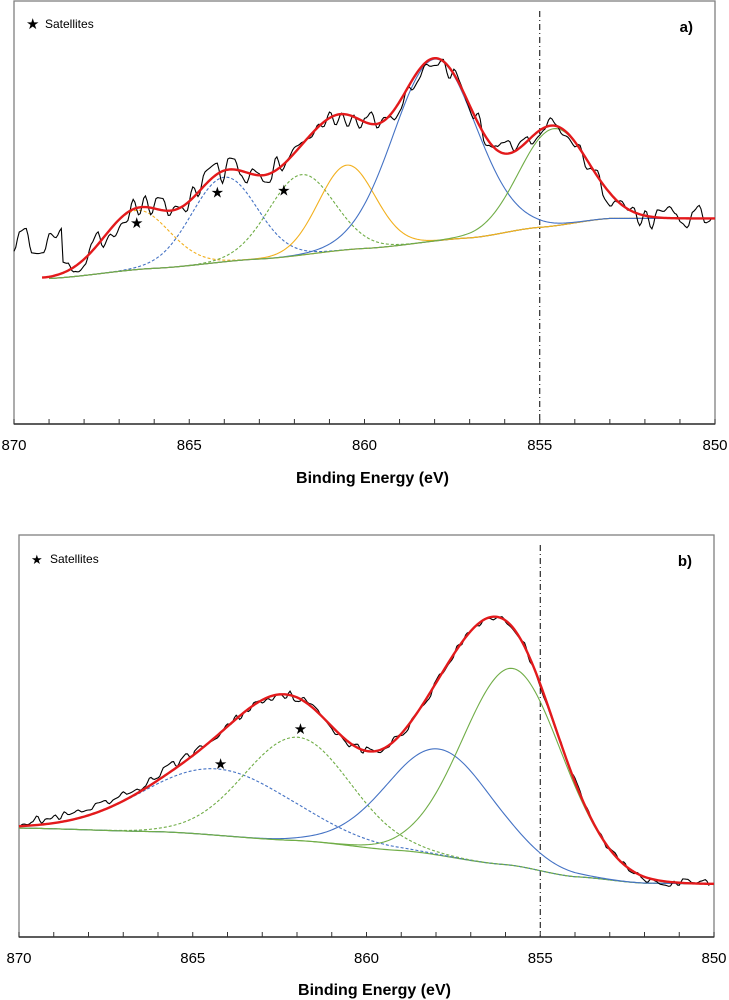  I want to click on panel-label: b), so click(685, 561).